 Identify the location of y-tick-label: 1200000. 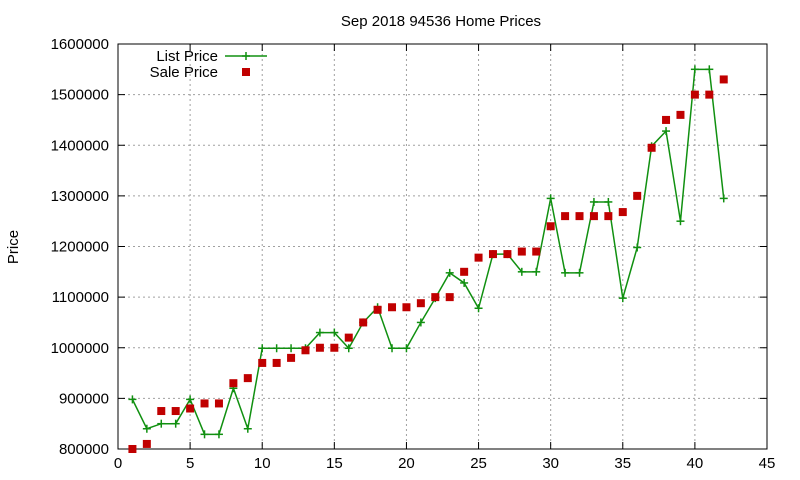
(80, 247).